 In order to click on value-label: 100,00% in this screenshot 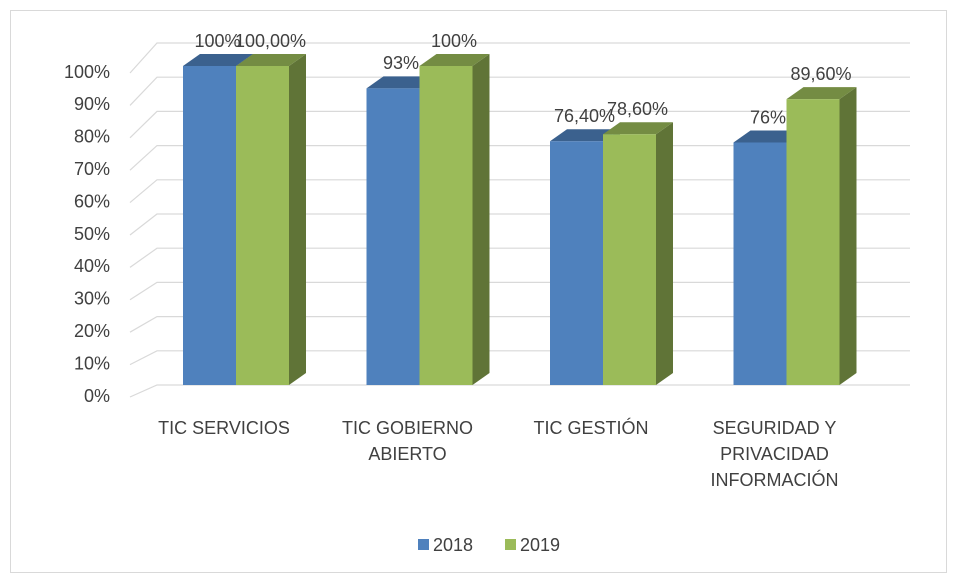, I will do `click(270, 41)`.